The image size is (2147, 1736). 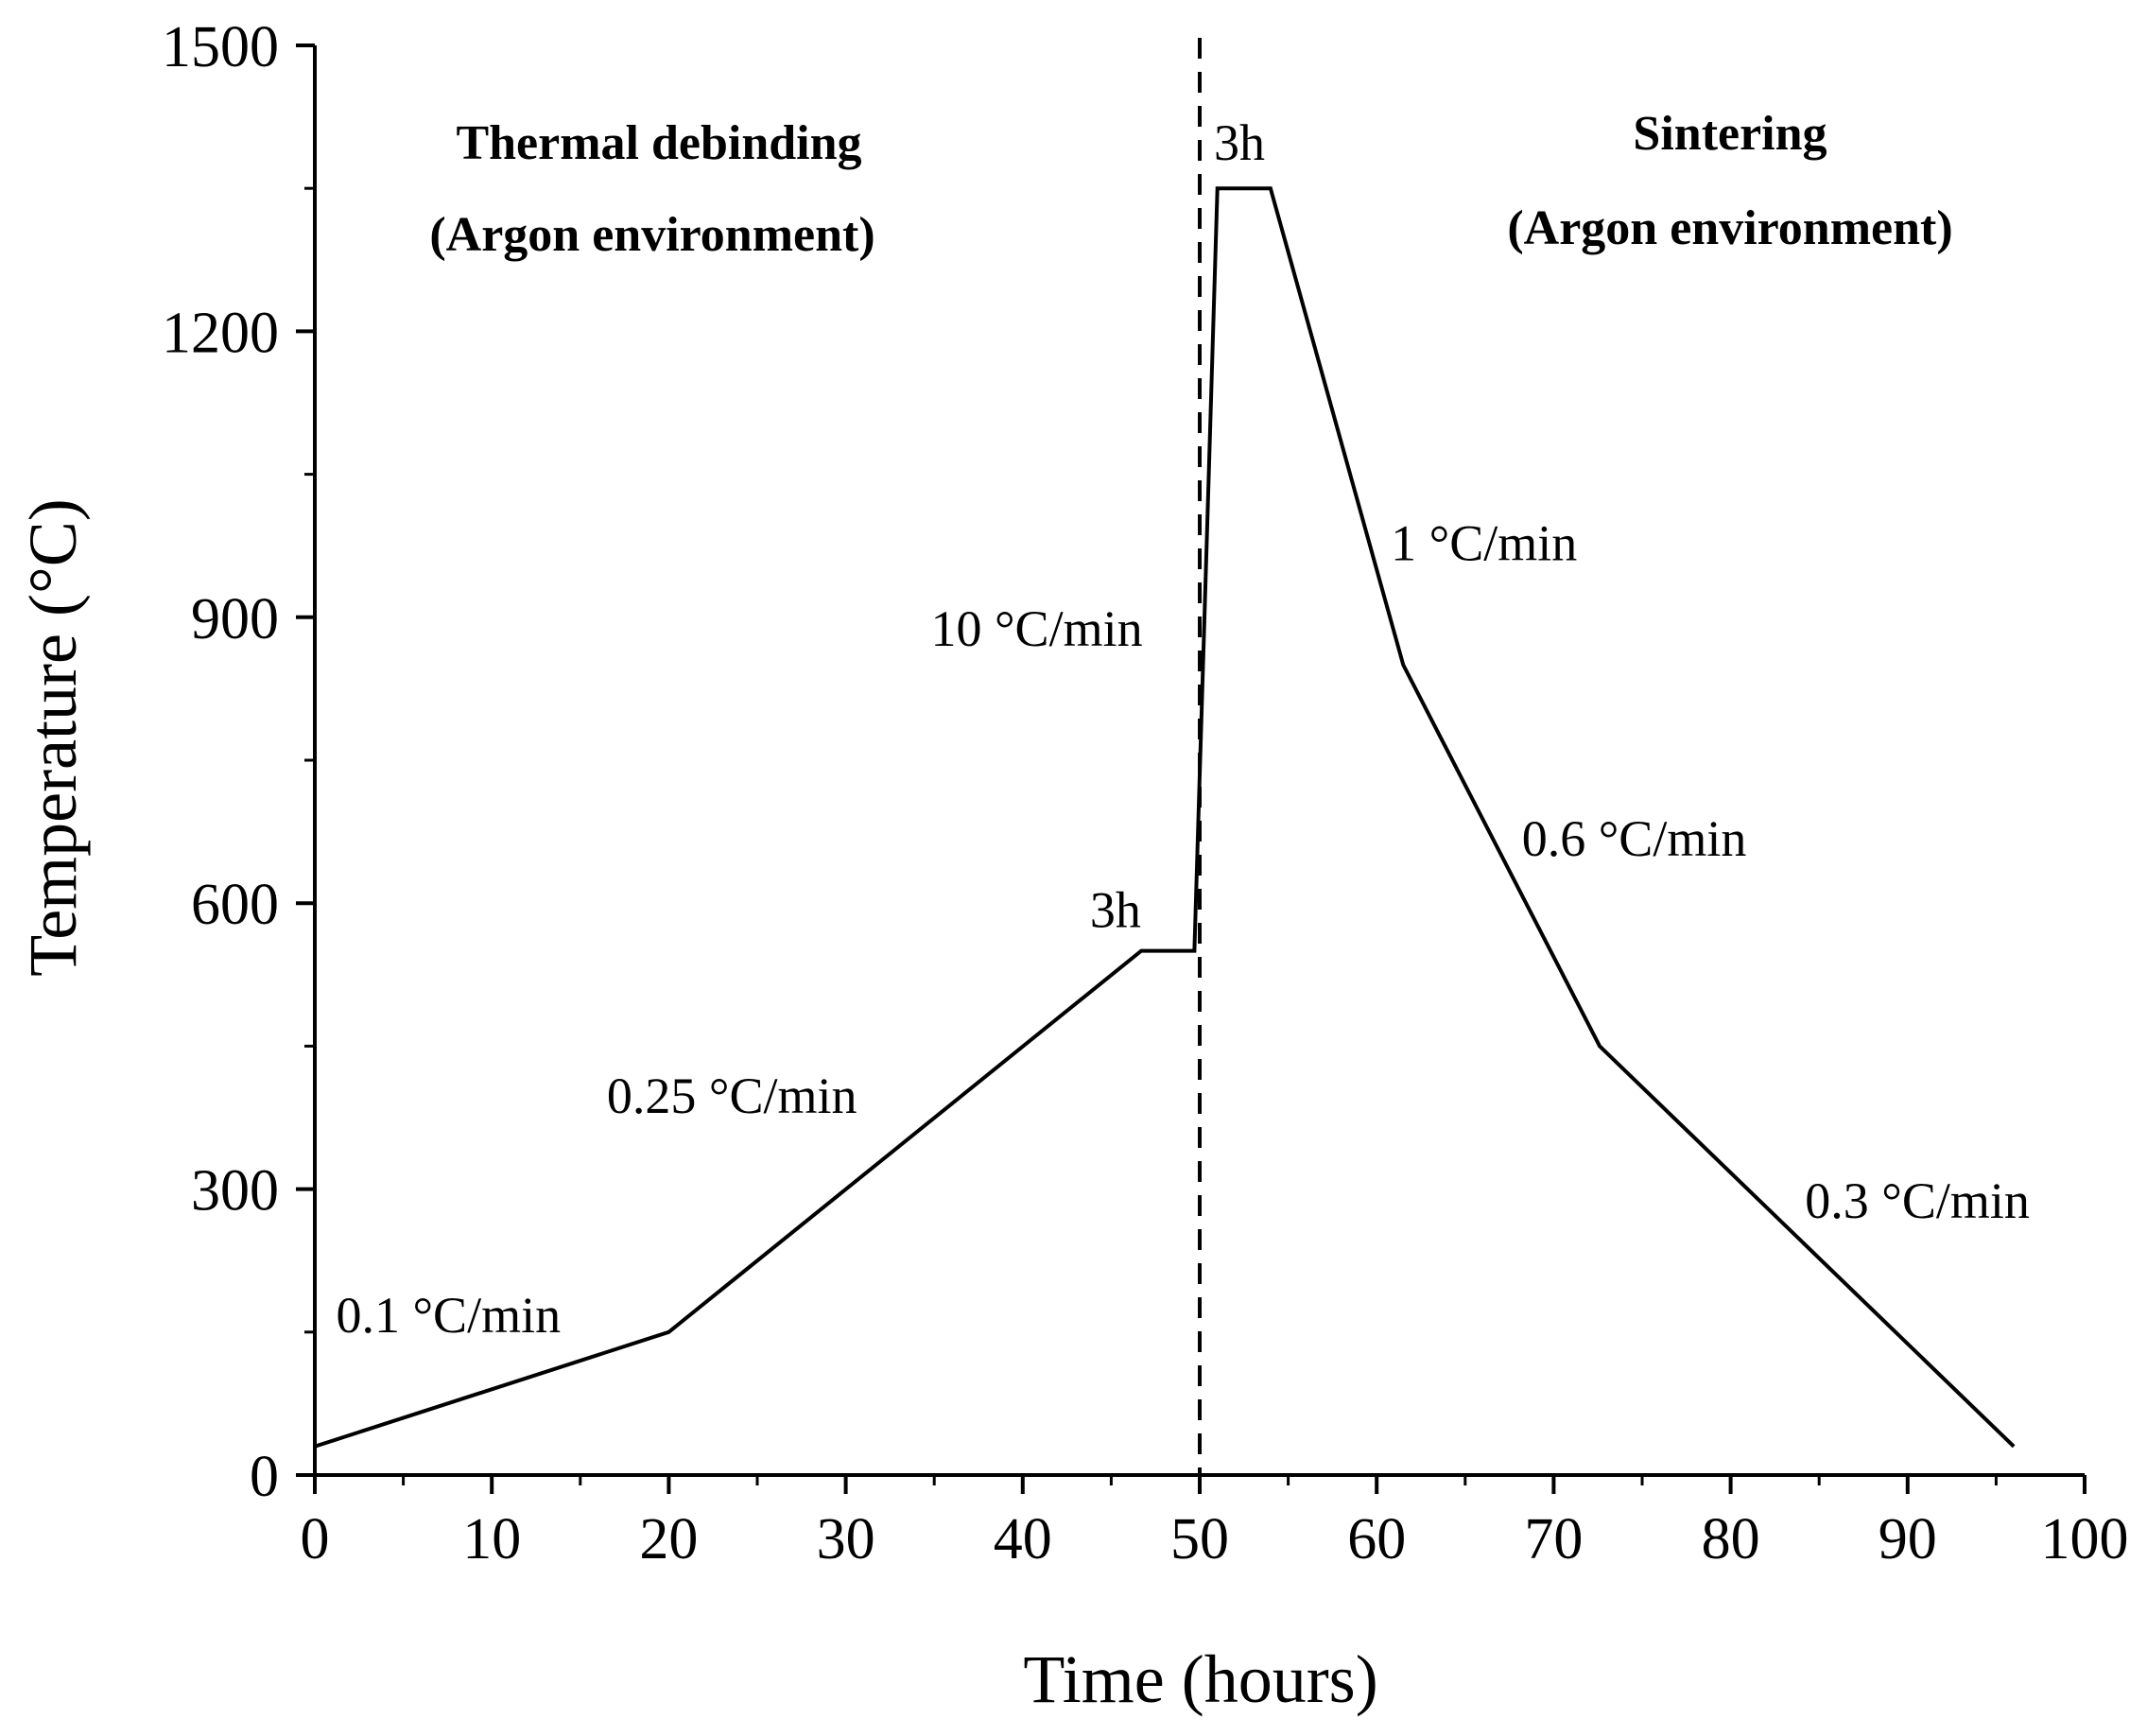 What do you see at coordinates (846, 1539) in the screenshot?
I see `x-tick-label-30: 30` at bounding box center [846, 1539].